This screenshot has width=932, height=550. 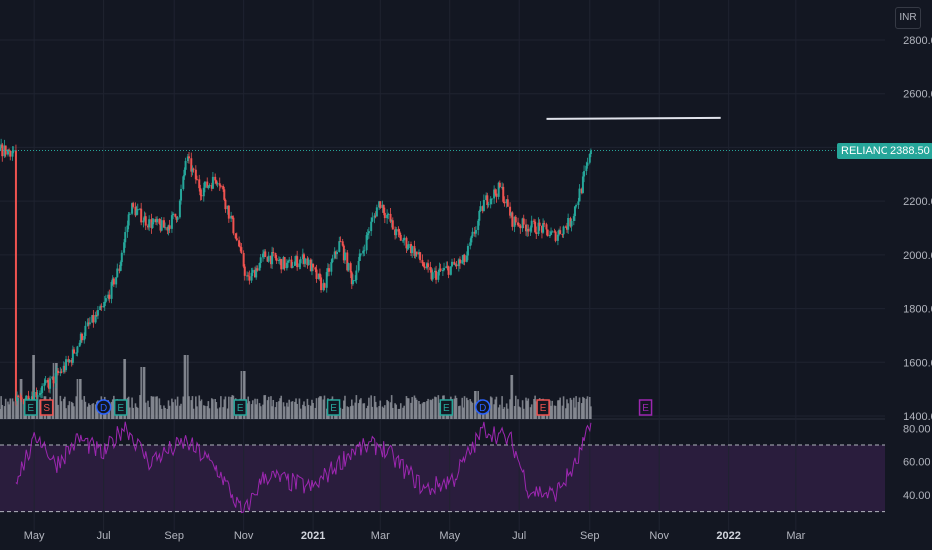 What do you see at coordinates (728, 536) in the screenshot?
I see `time-tick-label: 2022` at bounding box center [728, 536].